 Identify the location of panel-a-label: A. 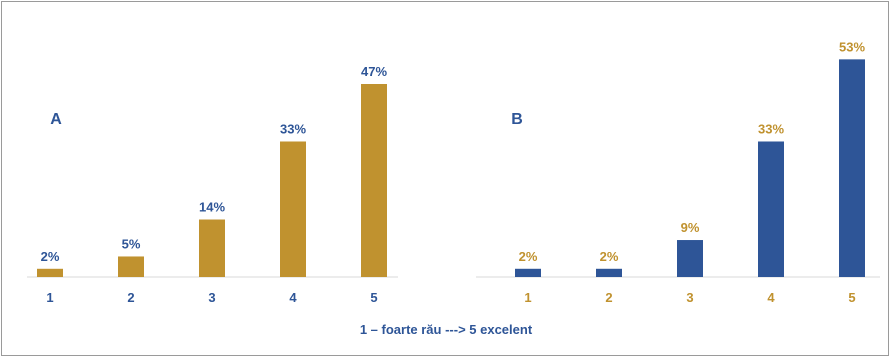
(56, 119).